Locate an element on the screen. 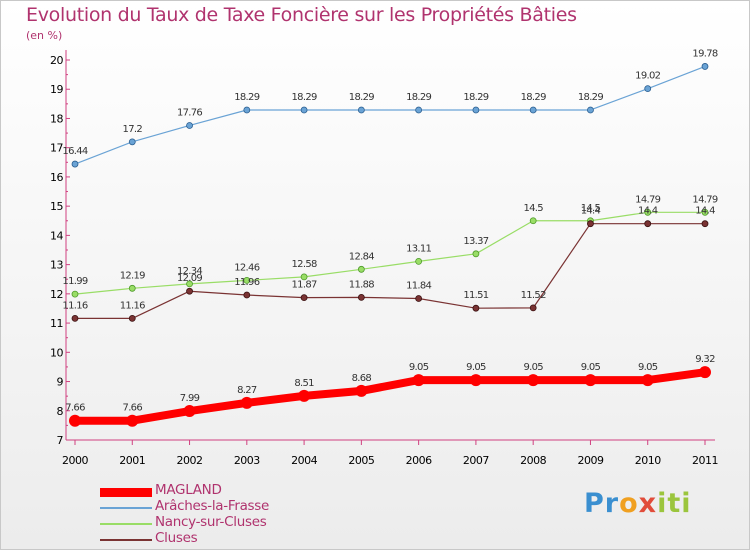 This screenshot has width=750, height=550. y-tick-label: 11 is located at coordinates (56, 323).